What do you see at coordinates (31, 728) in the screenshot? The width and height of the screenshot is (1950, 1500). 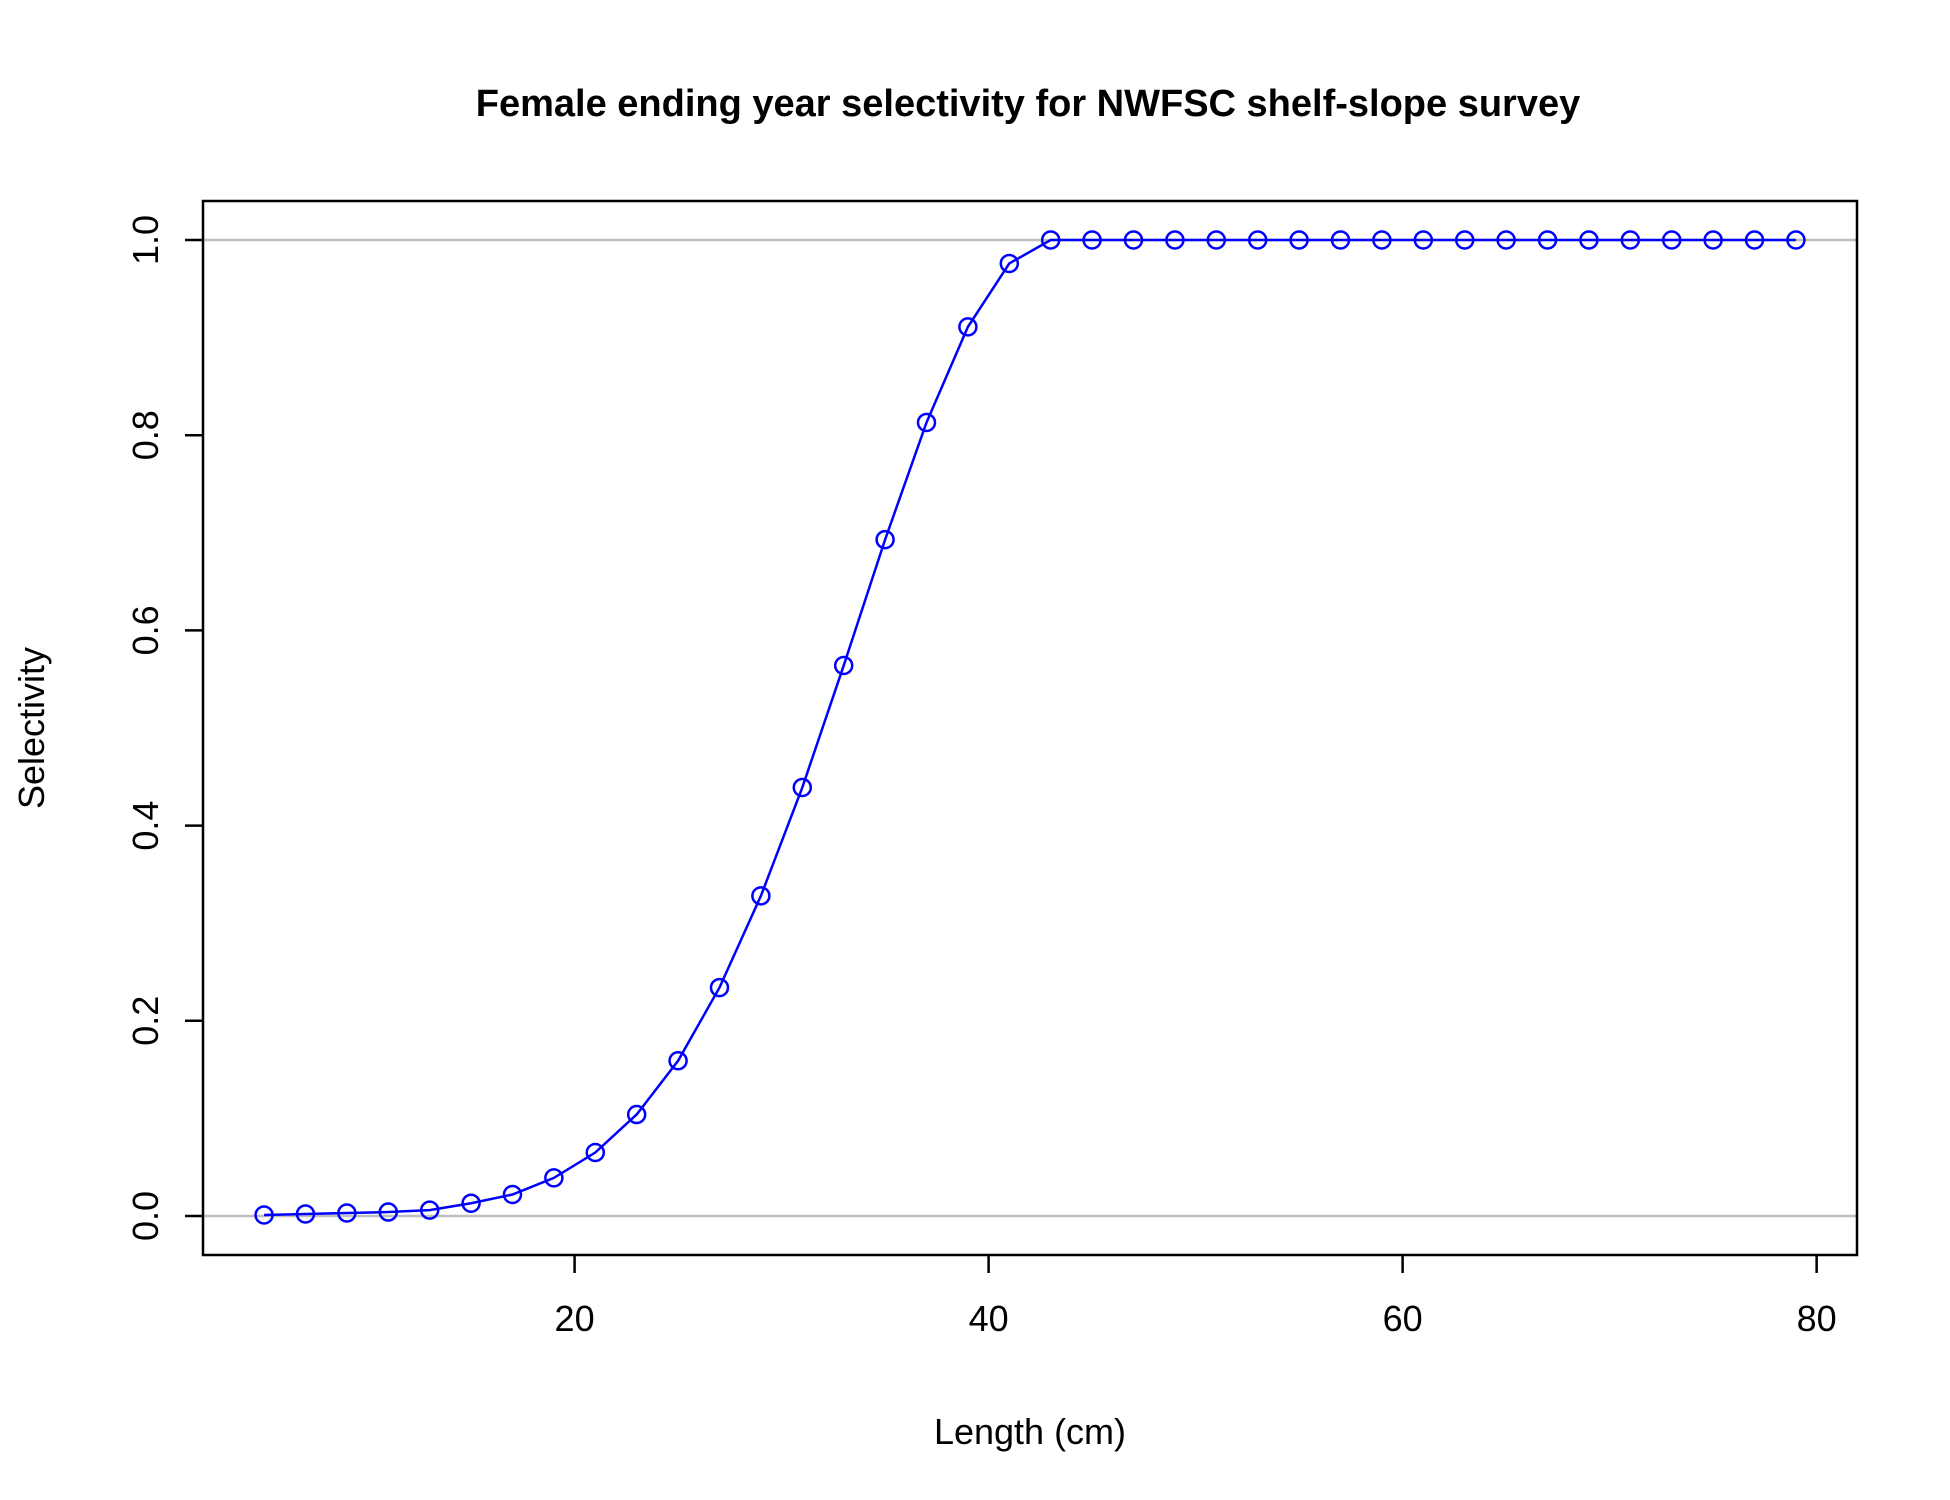 I see `y-axis-label: Selectivity` at bounding box center [31, 728].